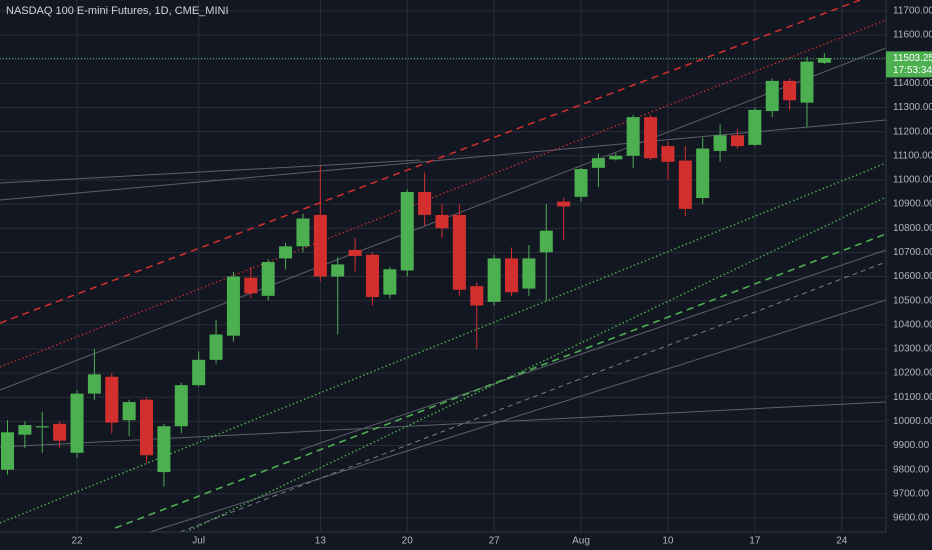 Image resolution: width=932 pixels, height=550 pixels. I want to click on x-tick-label: 24, so click(842, 541).